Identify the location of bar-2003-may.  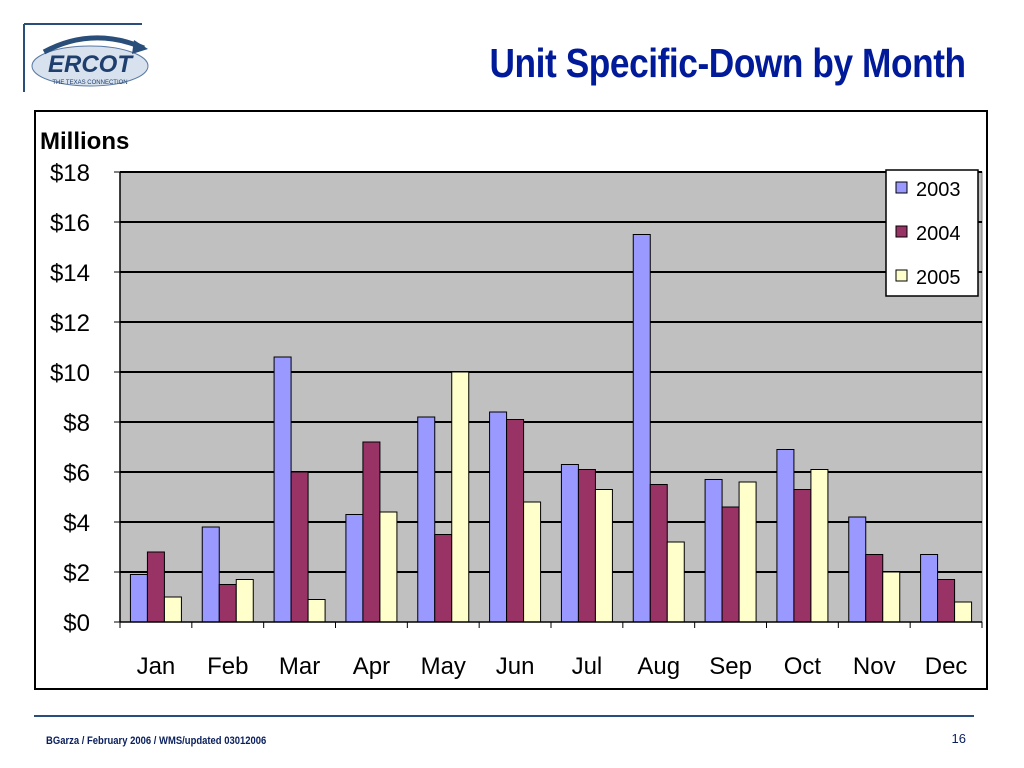
(426, 519).